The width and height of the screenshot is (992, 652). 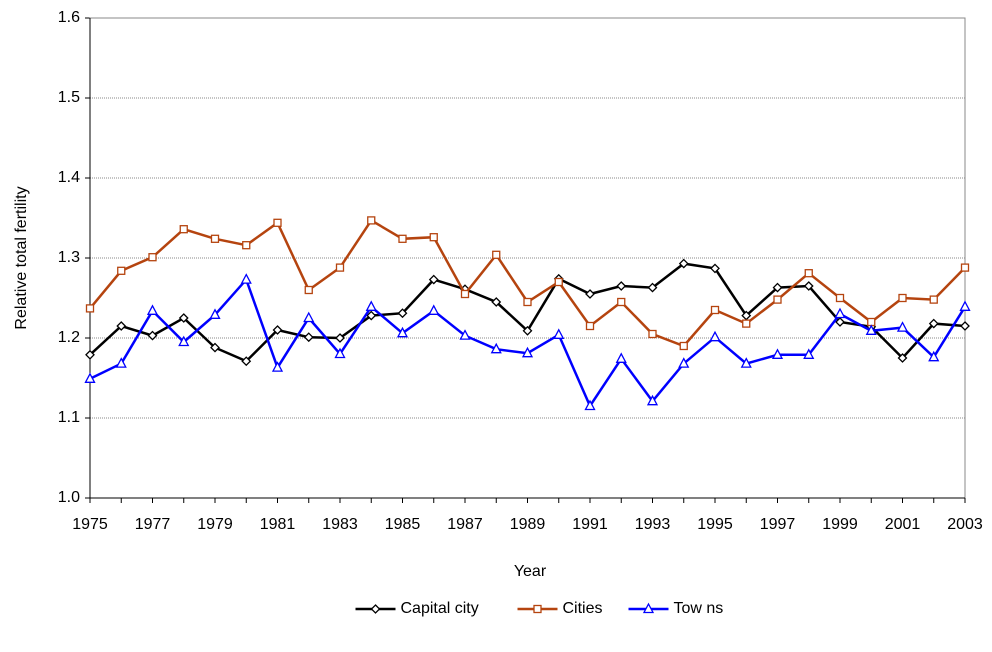 What do you see at coordinates (340, 524) in the screenshot?
I see `x-tick-label: 1983` at bounding box center [340, 524].